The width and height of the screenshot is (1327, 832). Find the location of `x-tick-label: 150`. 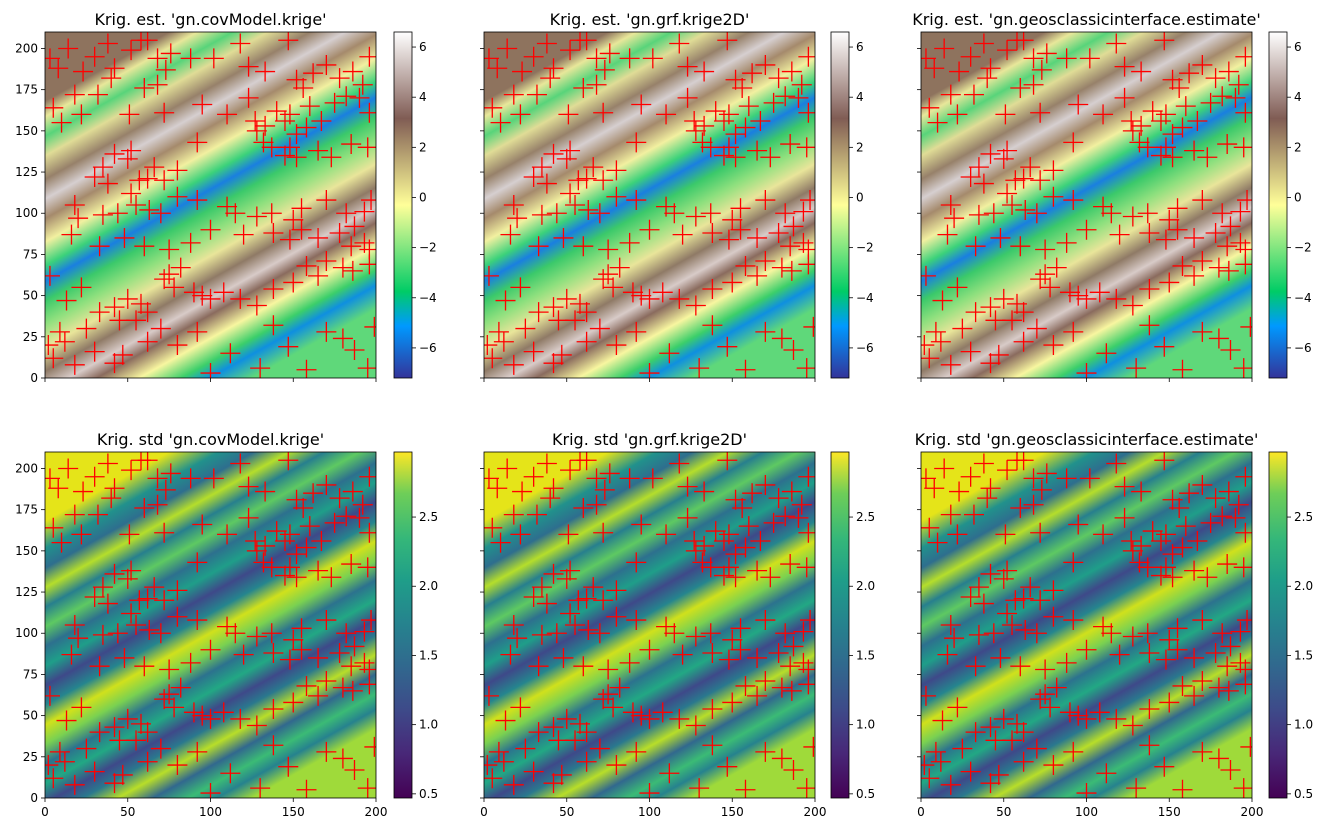

x-tick-label: 150 is located at coordinates (732, 812).